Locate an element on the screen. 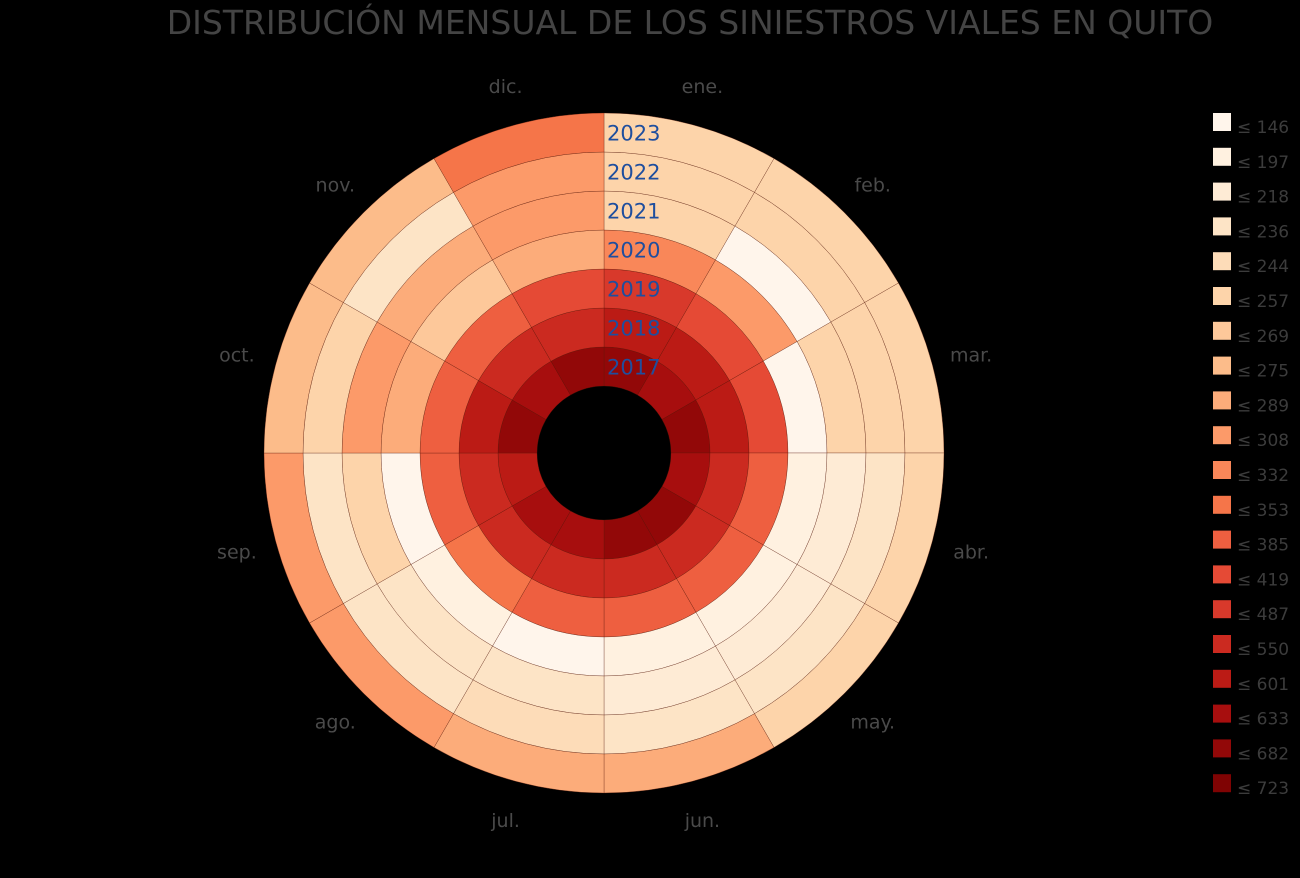  legend-label: ≤ 682 is located at coordinates (1263, 754).